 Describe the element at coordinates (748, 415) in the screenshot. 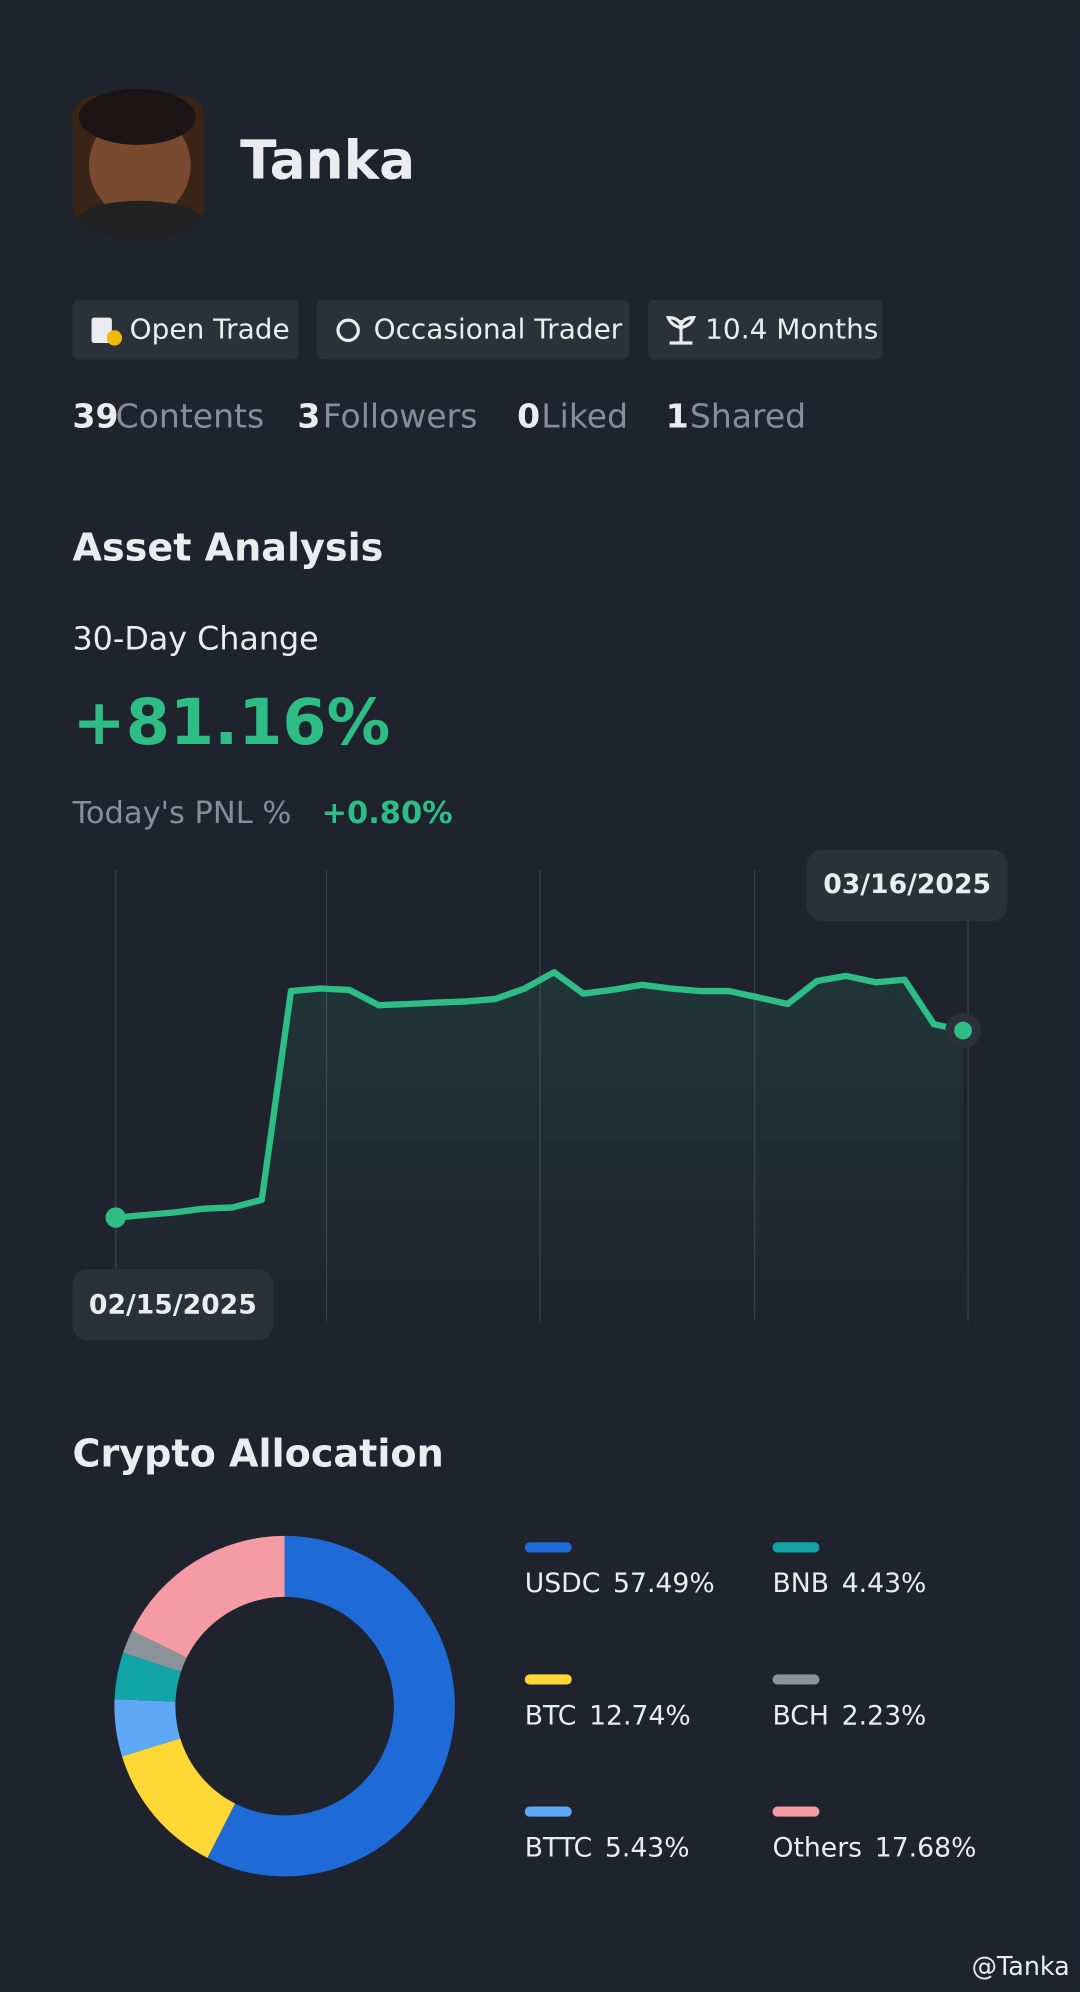

I see `stat-label: Shared` at that location.